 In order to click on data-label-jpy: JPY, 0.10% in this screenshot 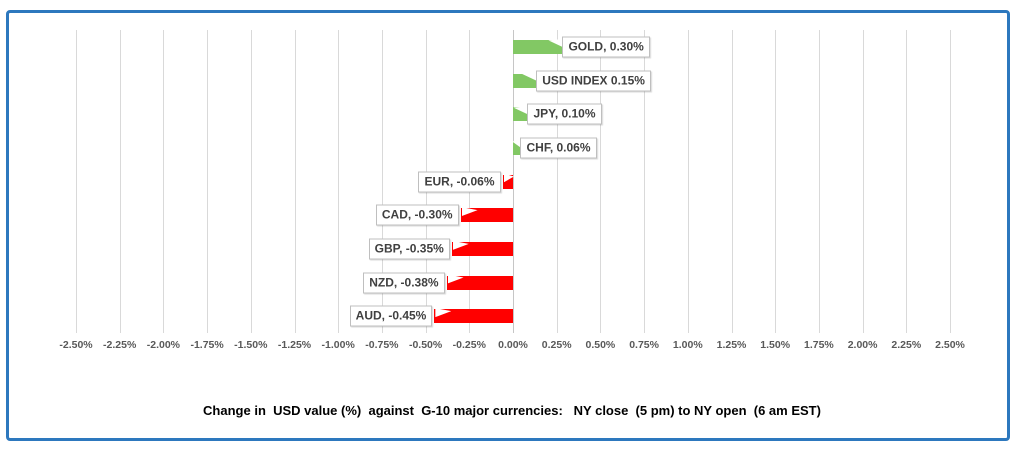, I will do `click(564, 114)`.